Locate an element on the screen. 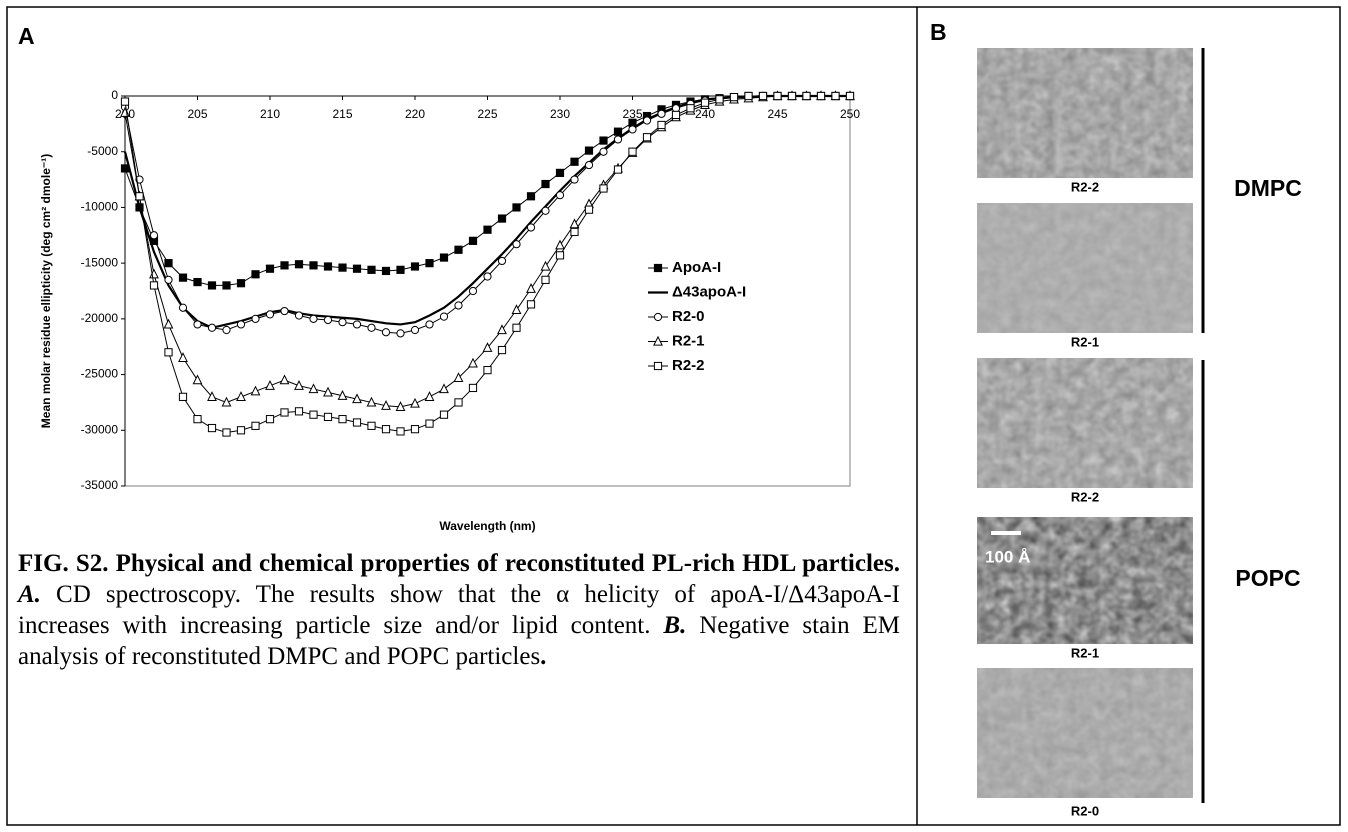 The image size is (1348, 832). legend-label: Δ43apoA-I is located at coordinates (709, 291).